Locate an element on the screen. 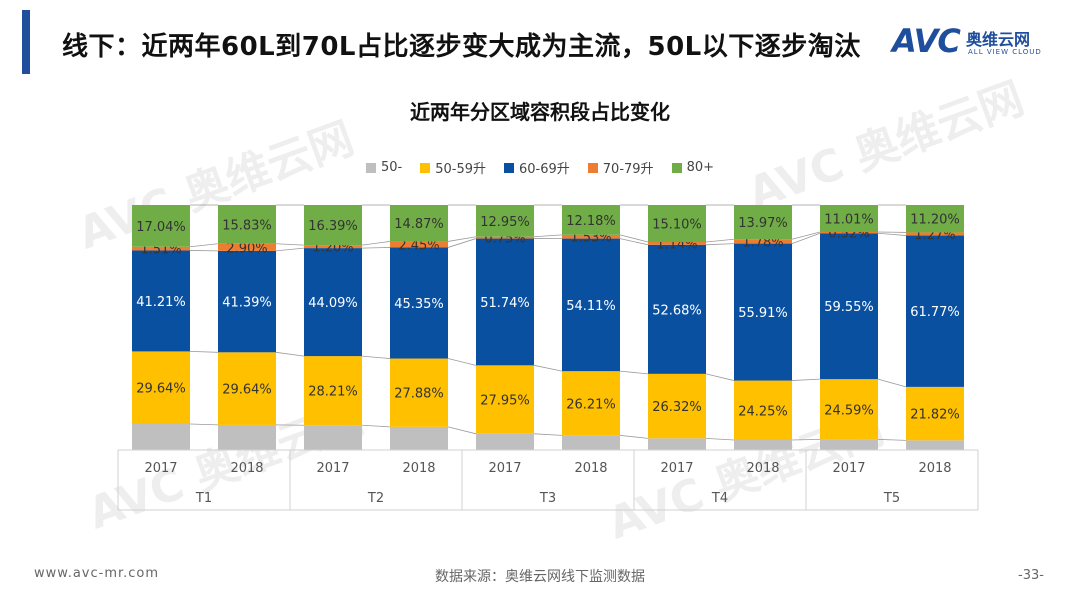 The image size is (1080, 608). avc-logo: AVC 奥维云网 ALL VIEW CLOUD is located at coordinates (977, 42).